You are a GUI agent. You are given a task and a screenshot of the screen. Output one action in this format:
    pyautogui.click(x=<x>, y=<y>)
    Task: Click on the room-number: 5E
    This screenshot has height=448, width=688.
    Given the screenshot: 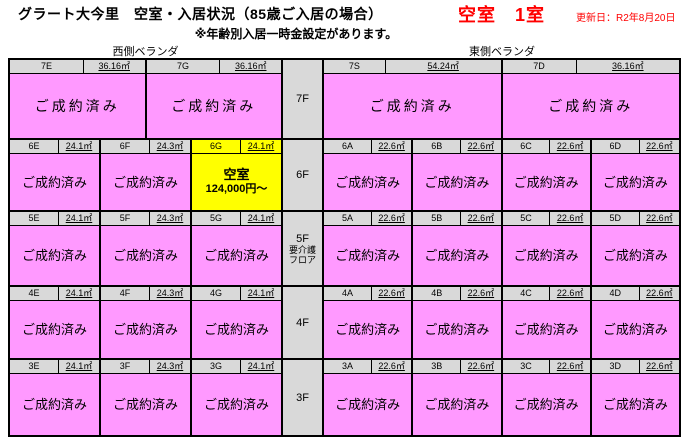 What is the action you would take?
    pyautogui.click(x=34, y=218)
    